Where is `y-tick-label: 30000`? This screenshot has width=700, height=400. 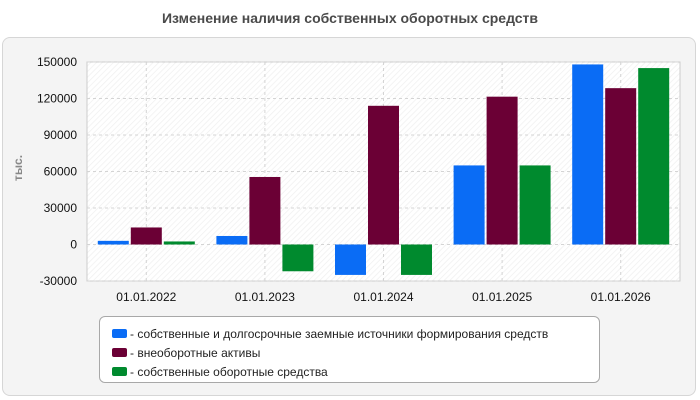 y-tick-label: 30000 is located at coordinates (61, 208).